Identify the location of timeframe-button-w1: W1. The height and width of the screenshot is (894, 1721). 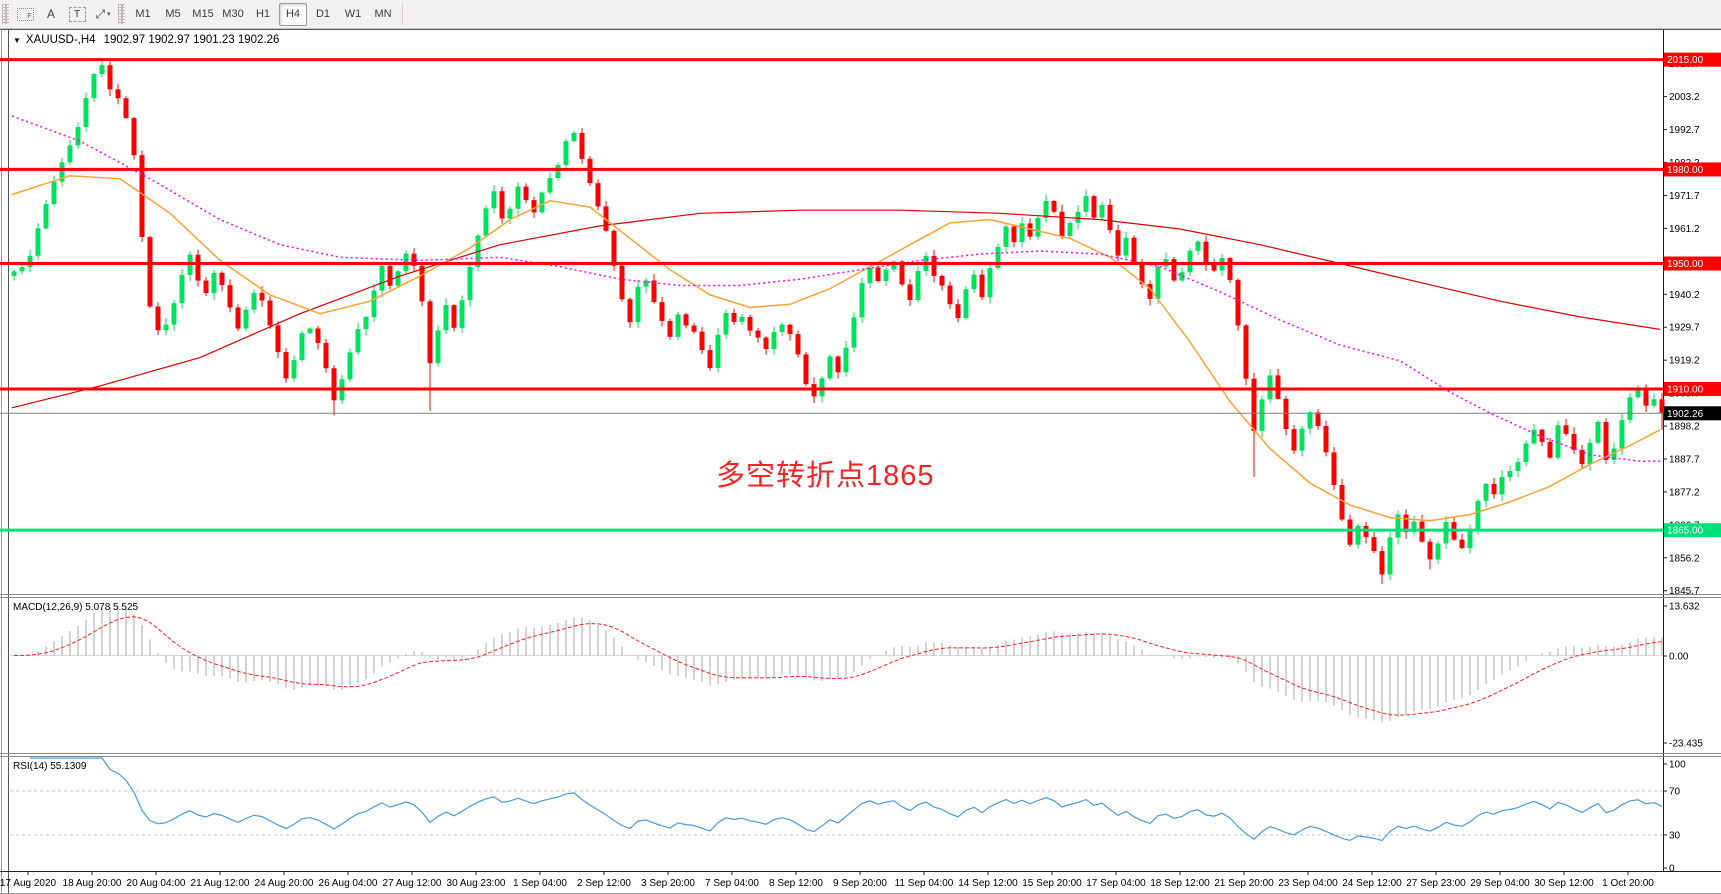
(353, 14).